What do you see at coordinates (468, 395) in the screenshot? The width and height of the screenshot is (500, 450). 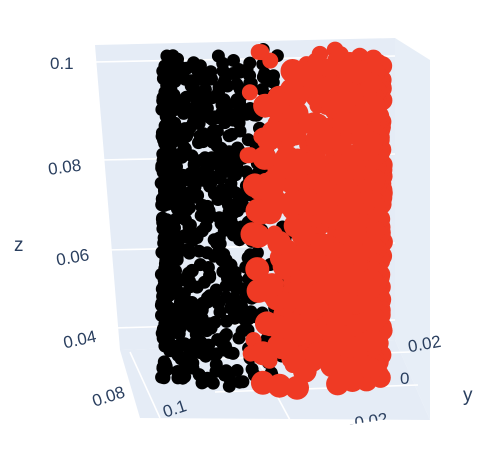 I see `y-axis-title: y` at bounding box center [468, 395].